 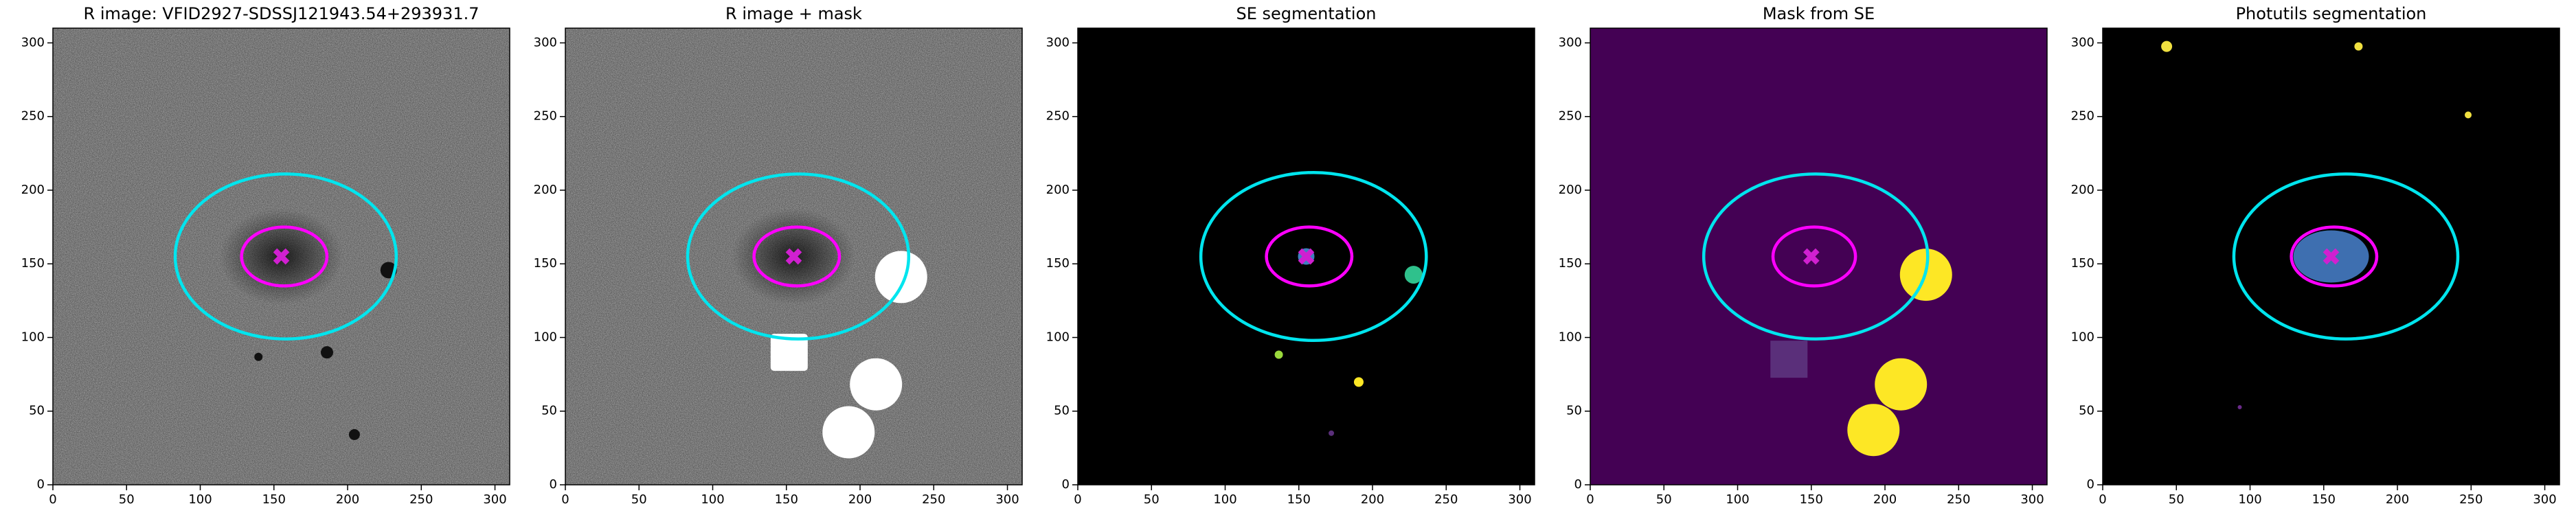 I want to click on panel-title: Photutils segmentation, so click(x=2331, y=13).